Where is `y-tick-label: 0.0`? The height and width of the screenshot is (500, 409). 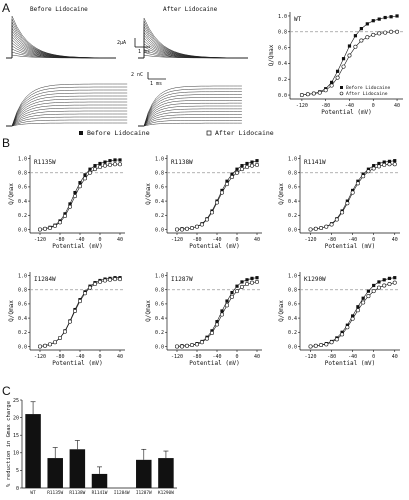
y-tick-label: 0.0 is located at coordinates (292, 347).